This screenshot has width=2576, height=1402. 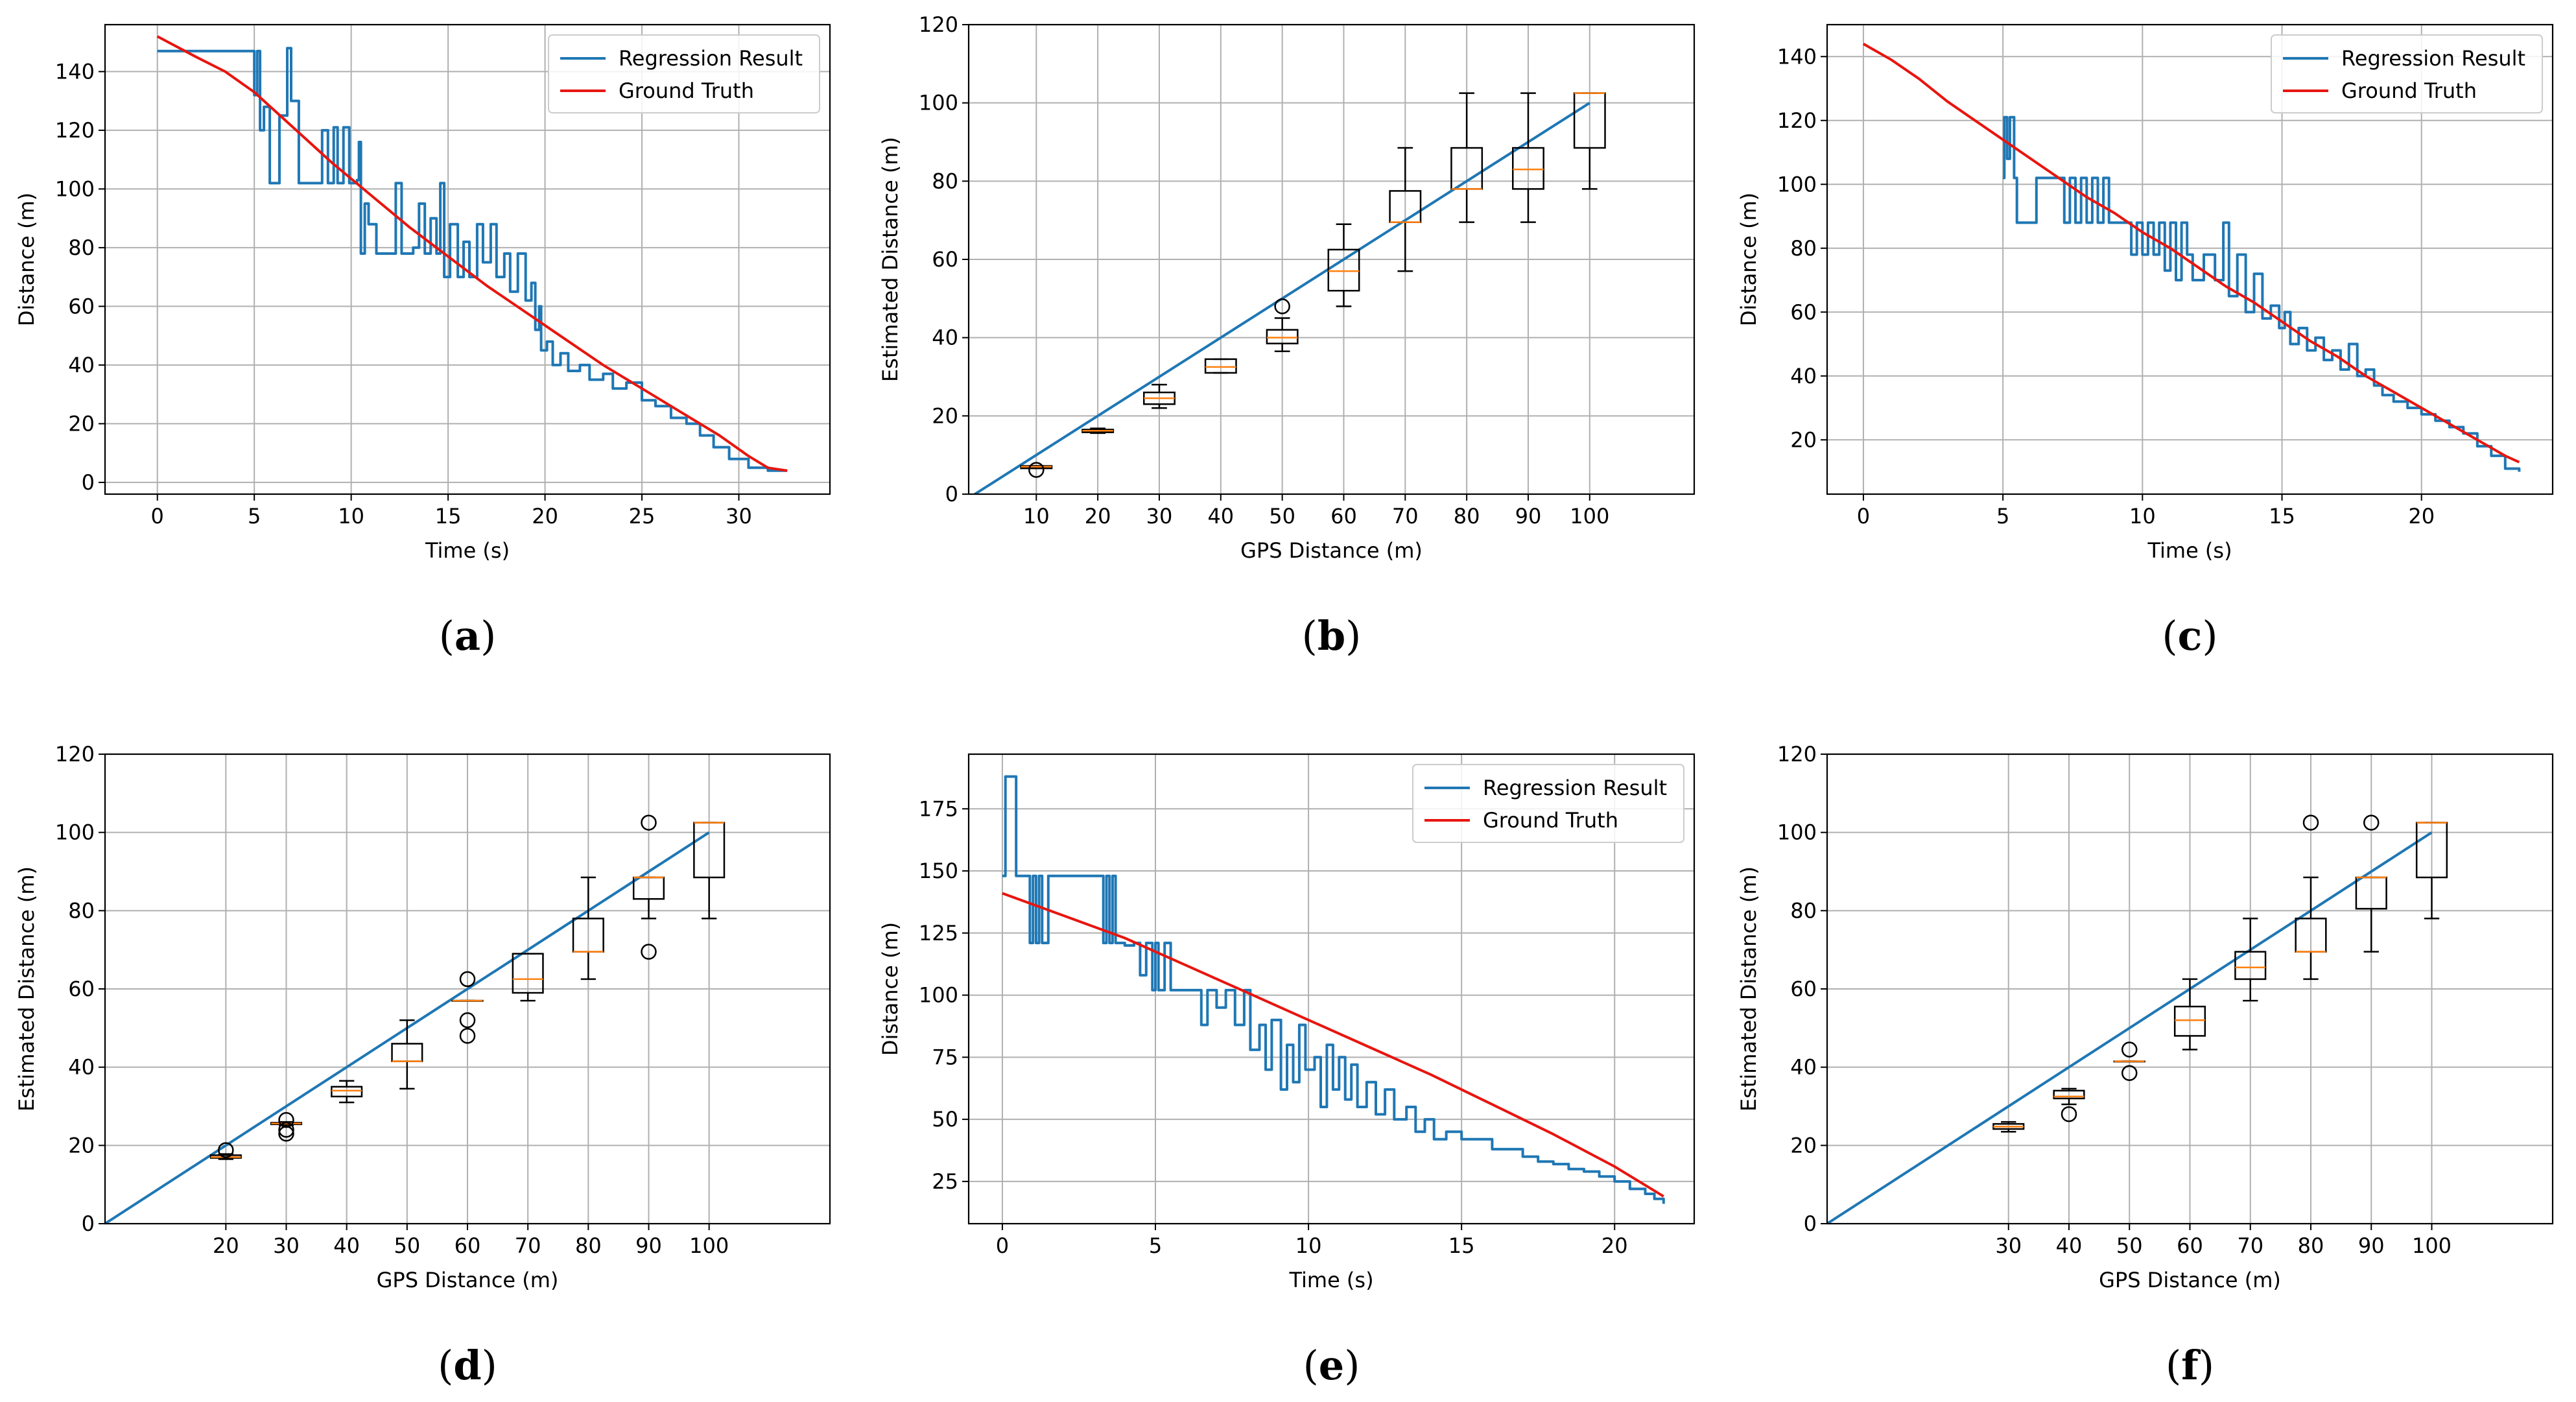 What do you see at coordinates (2223, 1241) in the screenshot?
I see `x-axis-ticks: 30 40 50 60 70 80 90 100` at bounding box center [2223, 1241].